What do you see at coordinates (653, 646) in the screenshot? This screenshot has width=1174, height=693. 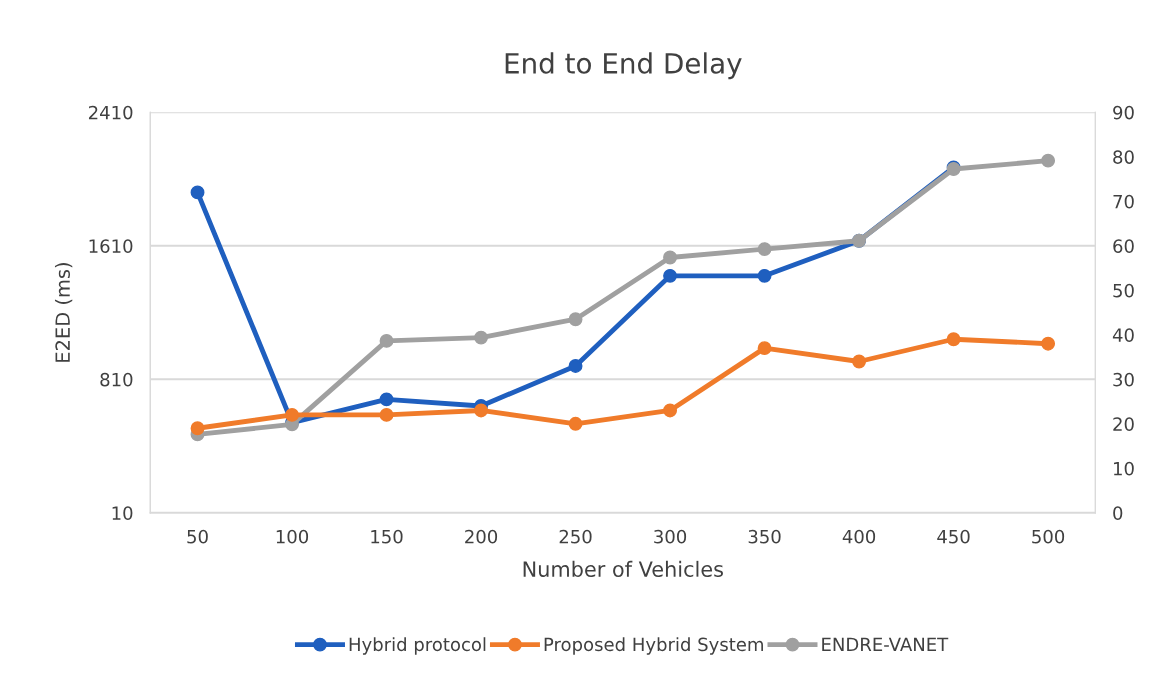 I see `legend-label: Proposed Hybrid System` at bounding box center [653, 646].